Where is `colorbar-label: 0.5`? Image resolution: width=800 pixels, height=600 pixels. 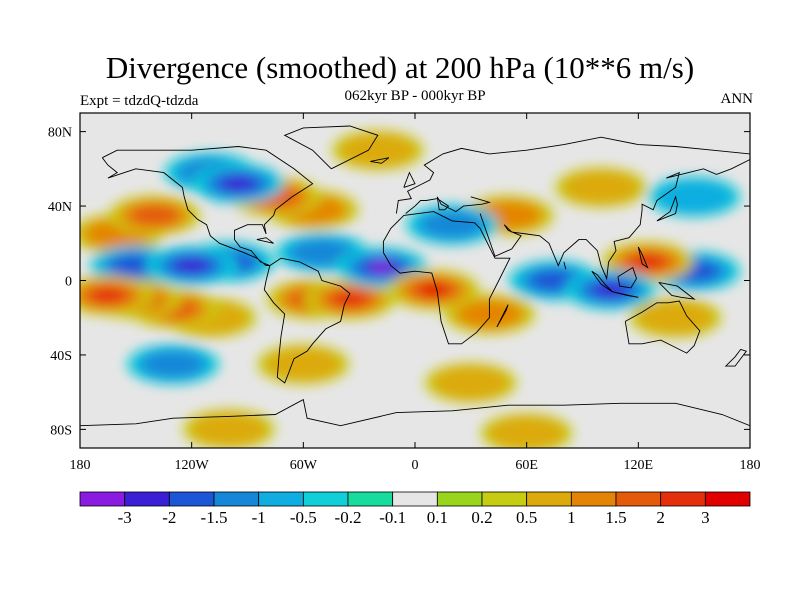 colorbar-label: 0.5 is located at coordinates (526, 517).